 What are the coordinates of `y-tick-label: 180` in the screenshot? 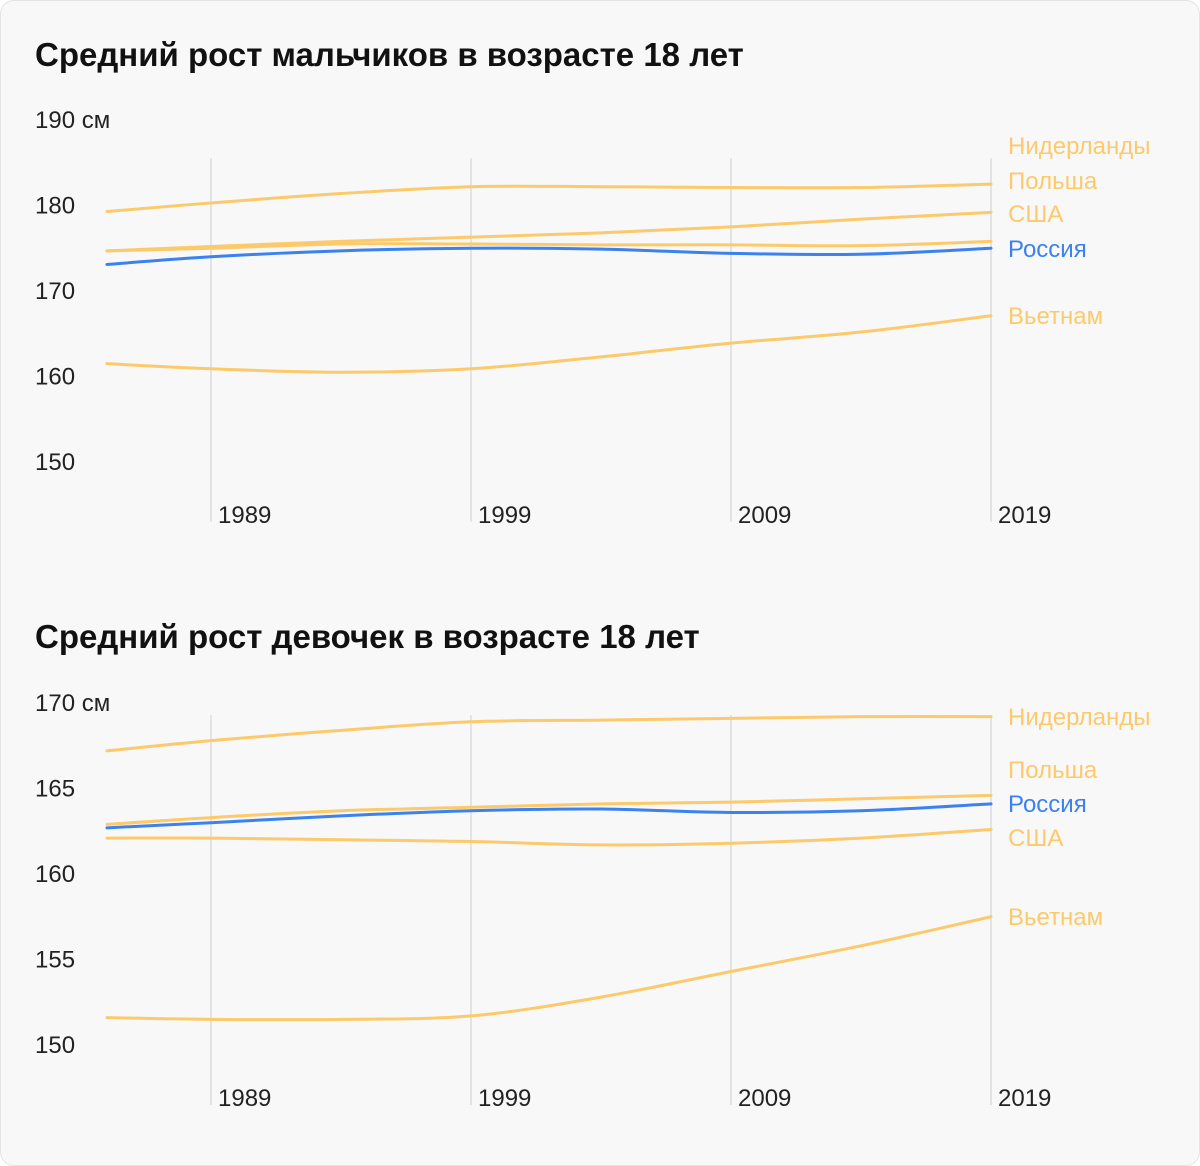 It's located at (55, 206).